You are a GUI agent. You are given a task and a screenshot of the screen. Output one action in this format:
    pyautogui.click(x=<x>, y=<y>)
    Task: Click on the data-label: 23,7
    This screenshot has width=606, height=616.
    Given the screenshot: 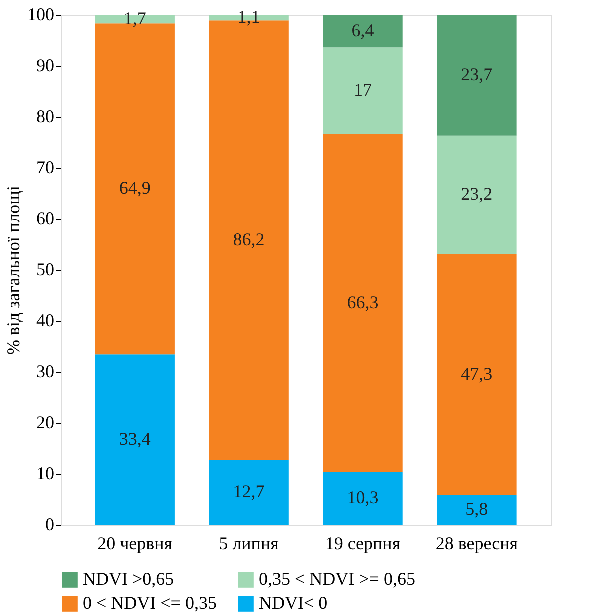 What is the action you would take?
    pyautogui.click(x=477, y=74)
    